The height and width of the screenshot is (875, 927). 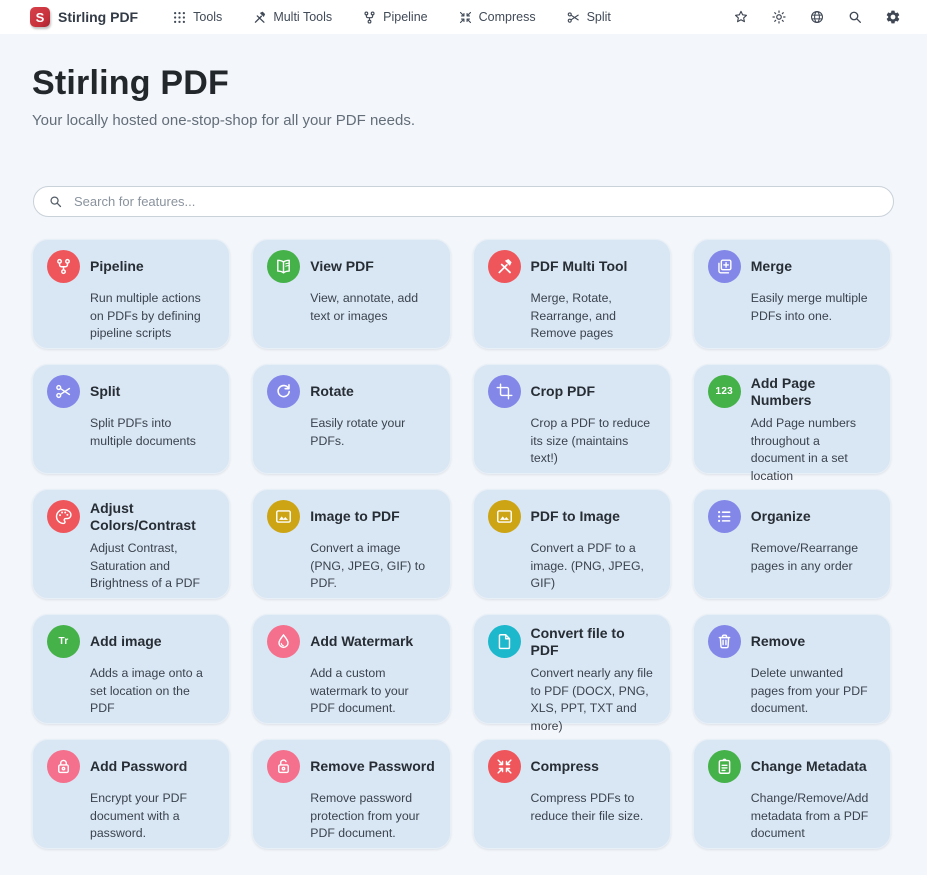 What do you see at coordinates (575, 516) in the screenshot?
I see `tool-card-title: PDF to Image` at bounding box center [575, 516].